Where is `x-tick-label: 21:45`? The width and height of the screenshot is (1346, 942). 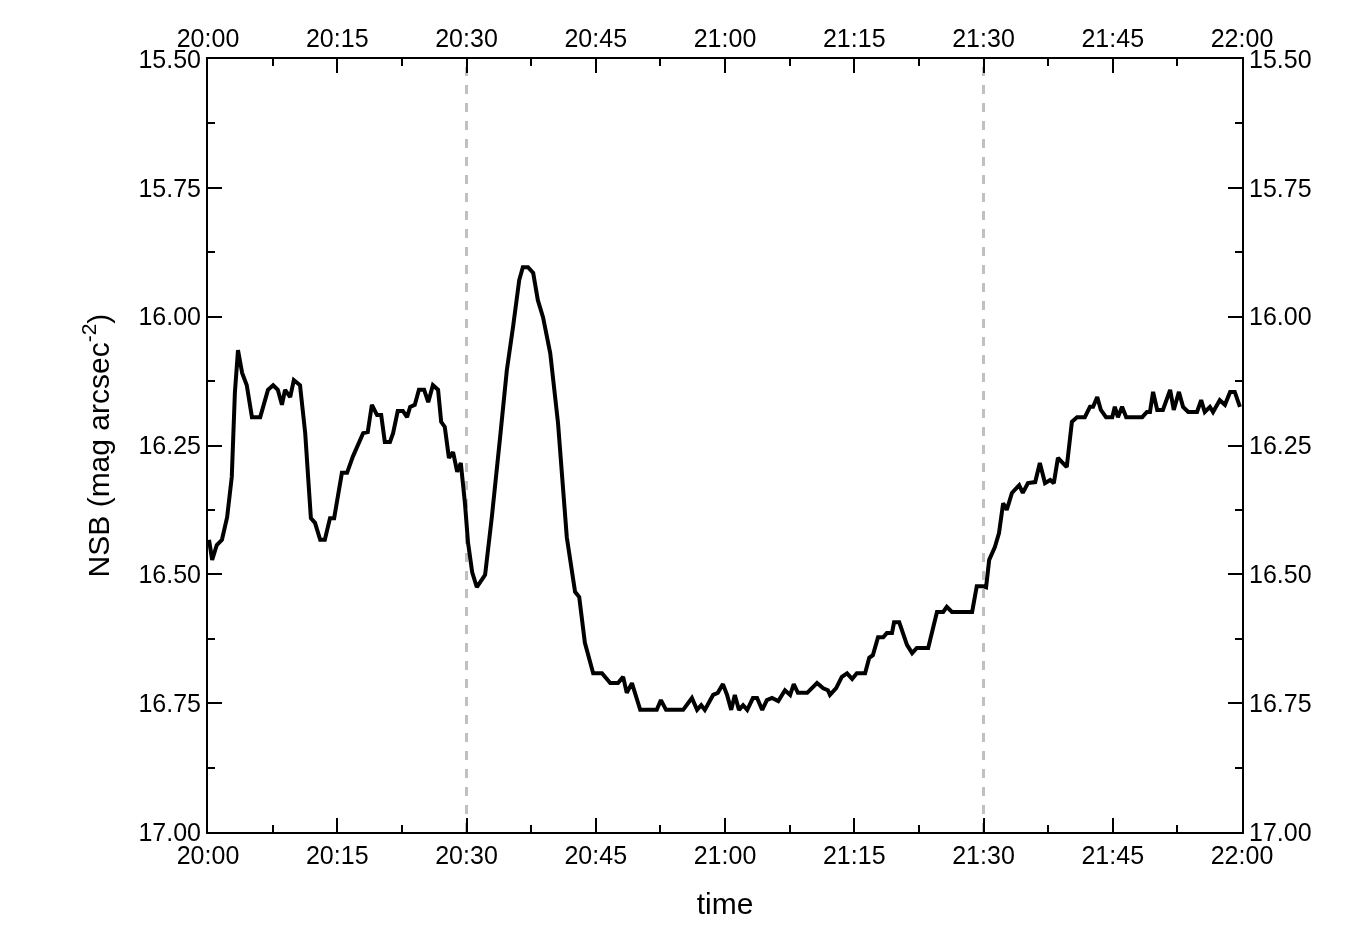 x-tick-label: 21:45 is located at coordinates (1113, 38).